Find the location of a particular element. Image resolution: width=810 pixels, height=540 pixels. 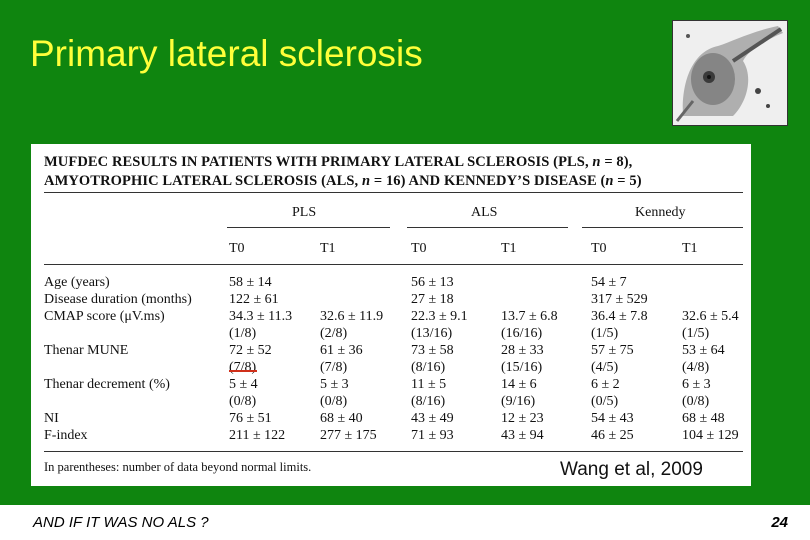

table-cell: 57 ± 75 is located at coordinates (612, 350).